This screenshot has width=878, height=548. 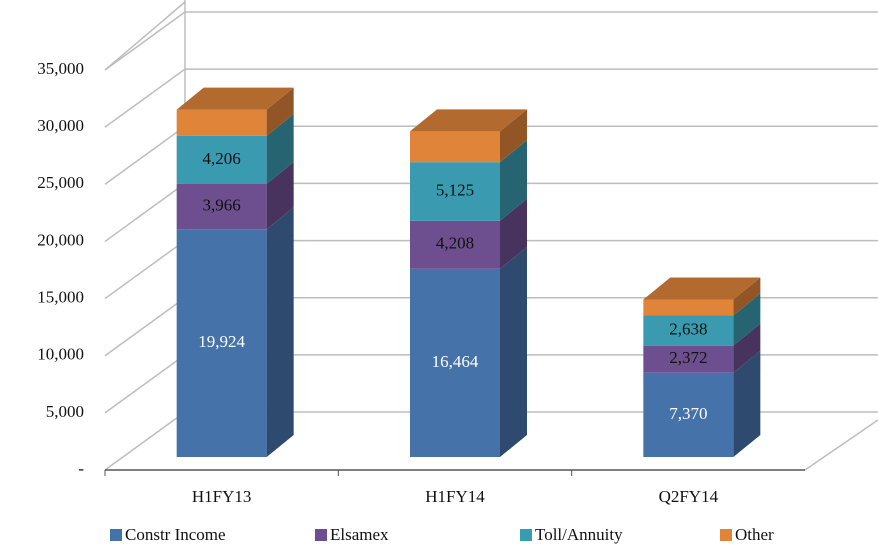 I want to click on y-tick-label: 20,000, so click(x=60, y=239).